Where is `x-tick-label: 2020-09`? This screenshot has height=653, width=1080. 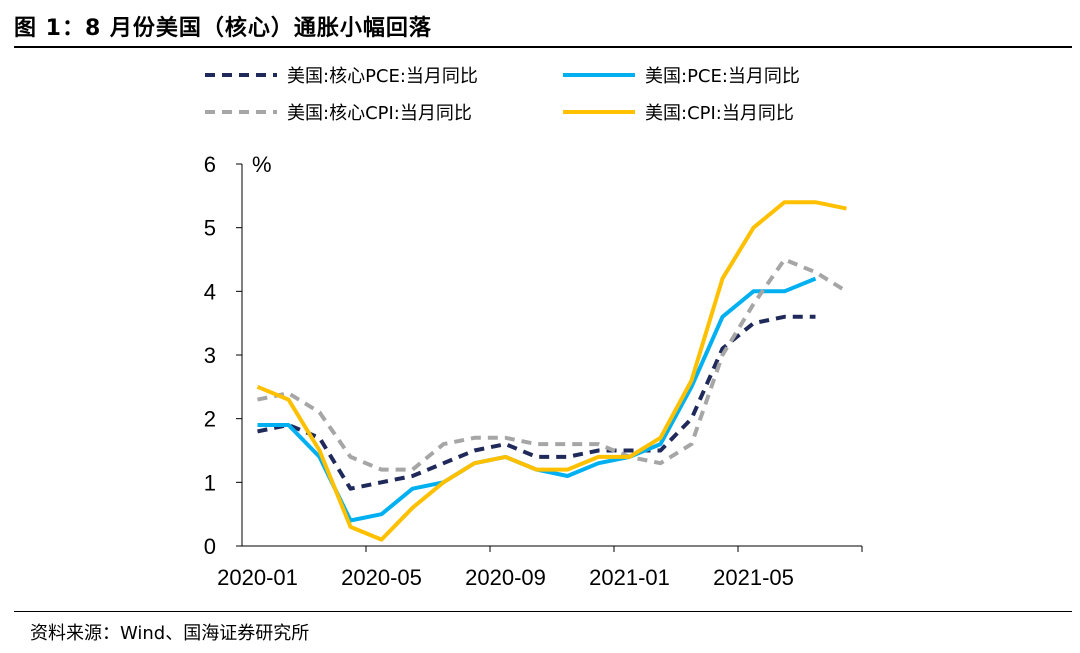 x-tick-label: 2020-09 is located at coordinates (505, 577).